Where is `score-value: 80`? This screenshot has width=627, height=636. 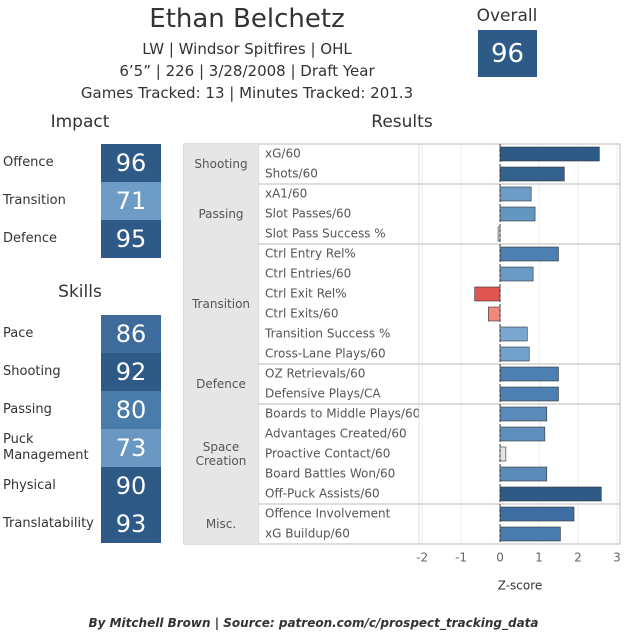 score-value: 80 is located at coordinates (131, 410).